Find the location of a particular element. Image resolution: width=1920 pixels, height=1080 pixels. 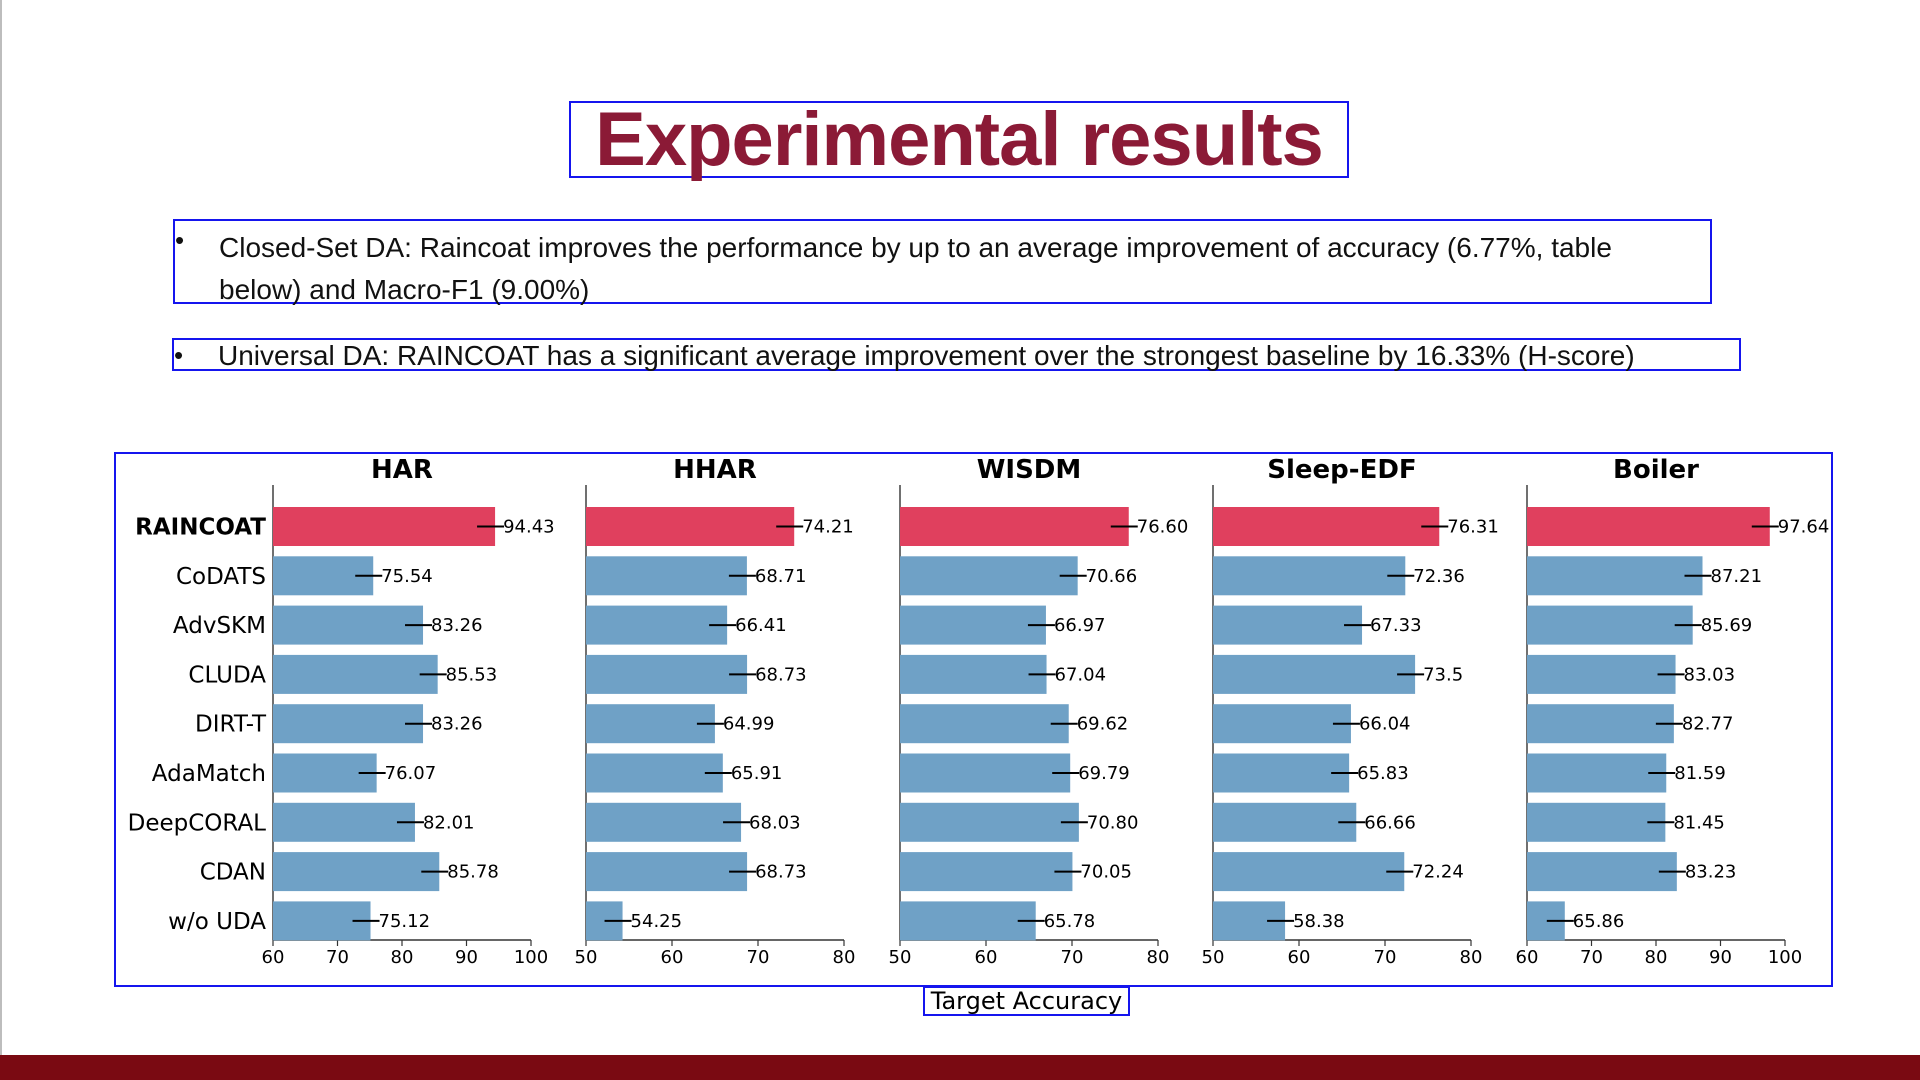

slide-edge is located at coordinates (1, 527).